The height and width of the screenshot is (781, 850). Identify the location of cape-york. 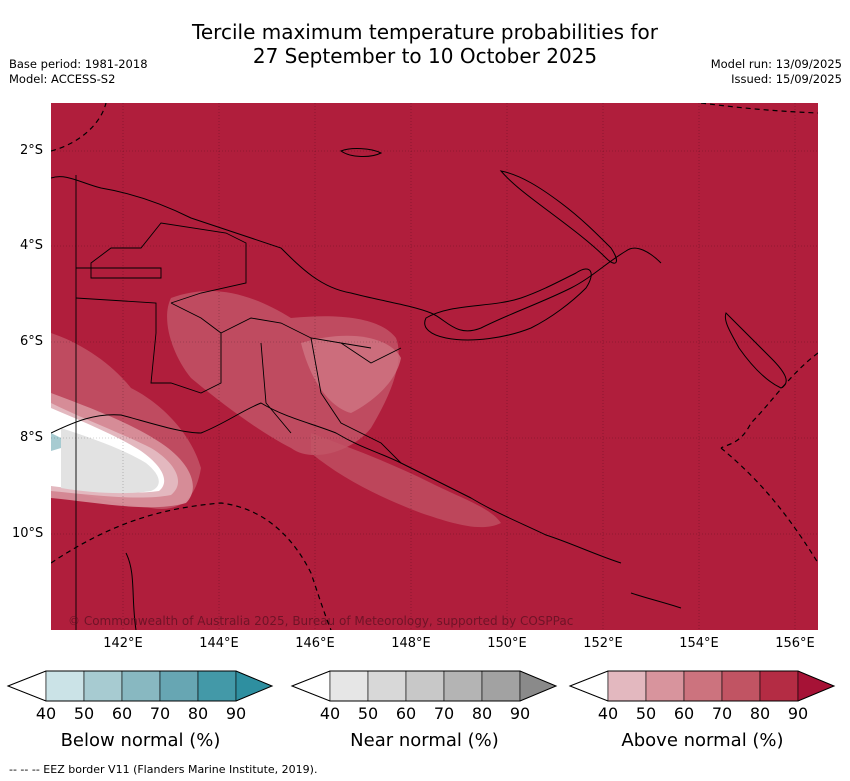
(131, 591).